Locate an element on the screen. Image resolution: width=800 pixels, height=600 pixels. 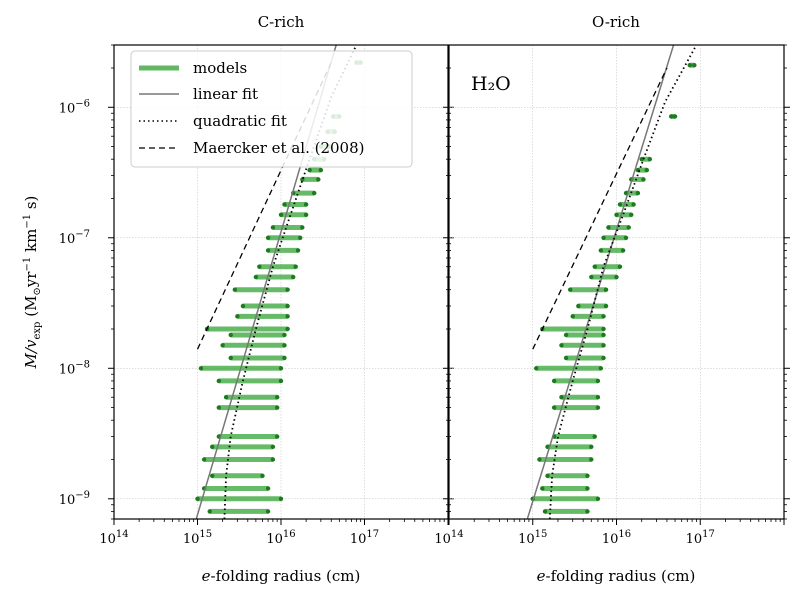
x-axis-label-o-rich: e-folding radius (cm) is located at coordinates (616, 576).